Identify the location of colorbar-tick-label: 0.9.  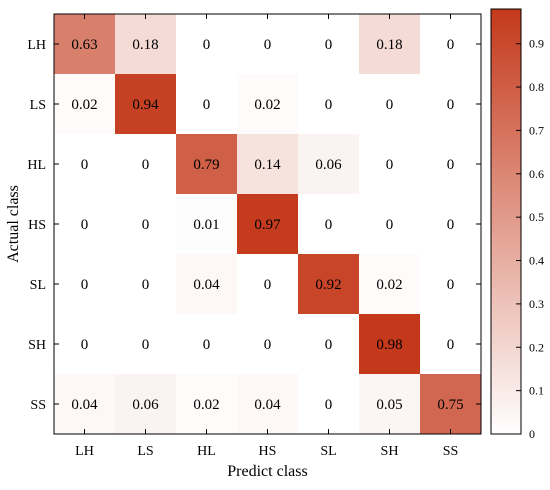
(536, 44).